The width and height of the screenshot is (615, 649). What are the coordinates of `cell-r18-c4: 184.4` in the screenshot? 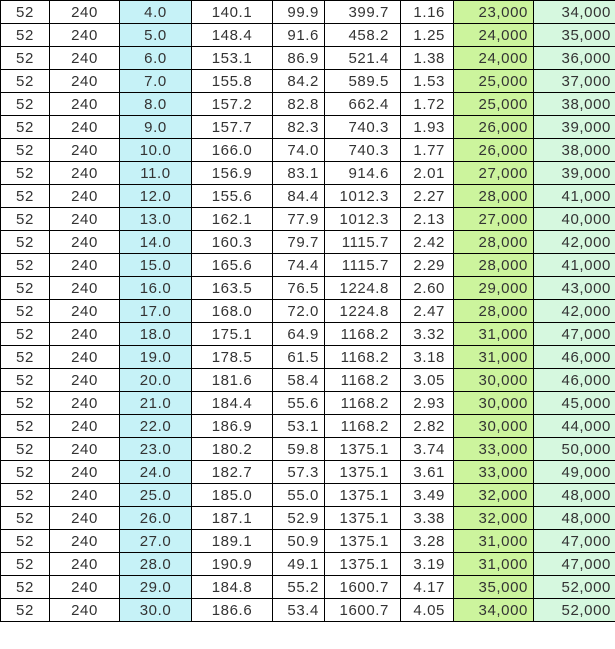 It's located at (232, 403).